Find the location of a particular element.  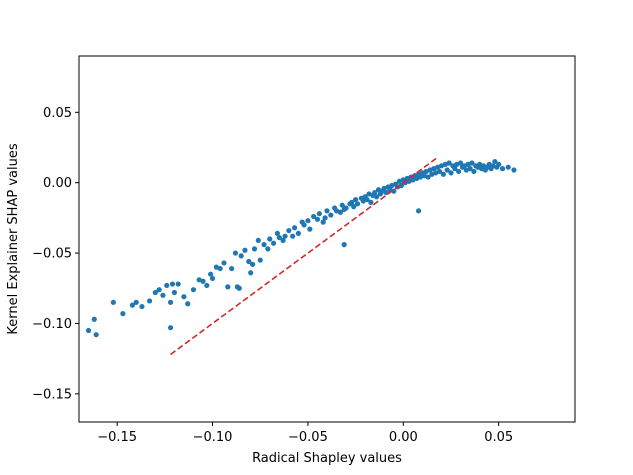

y-tick-label: −0.10 is located at coordinates (52, 324).